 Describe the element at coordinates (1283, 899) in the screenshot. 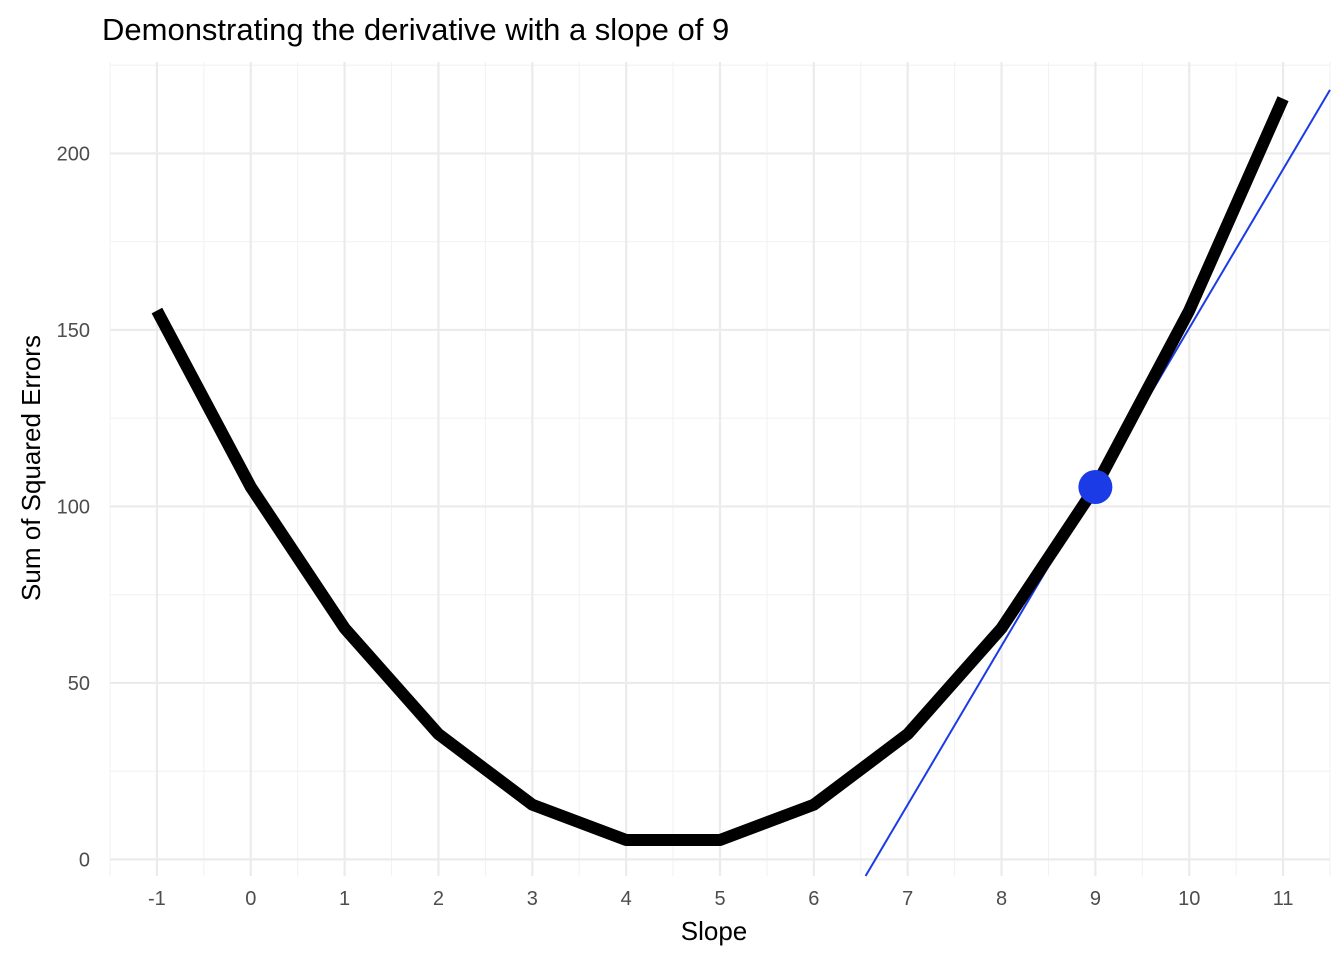

I see `x-tick-label: 11` at that location.